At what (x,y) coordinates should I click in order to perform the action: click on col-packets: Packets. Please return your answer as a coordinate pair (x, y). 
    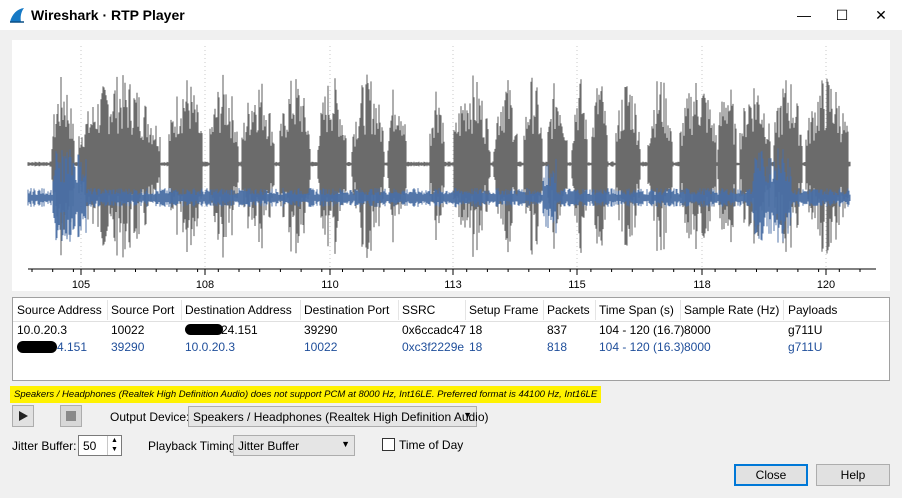
    Looking at the image, I should click on (568, 310).